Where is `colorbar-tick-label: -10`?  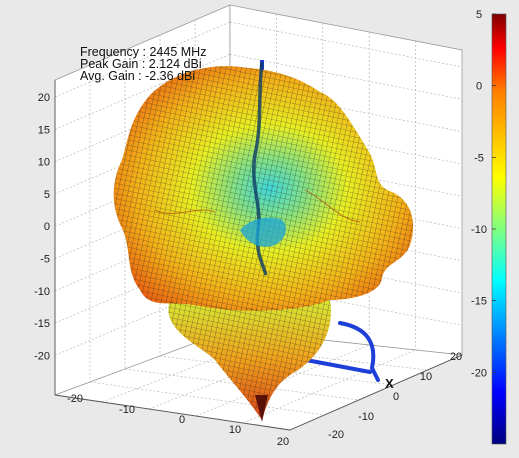 colorbar-tick-label: -10 is located at coordinates (479, 230).